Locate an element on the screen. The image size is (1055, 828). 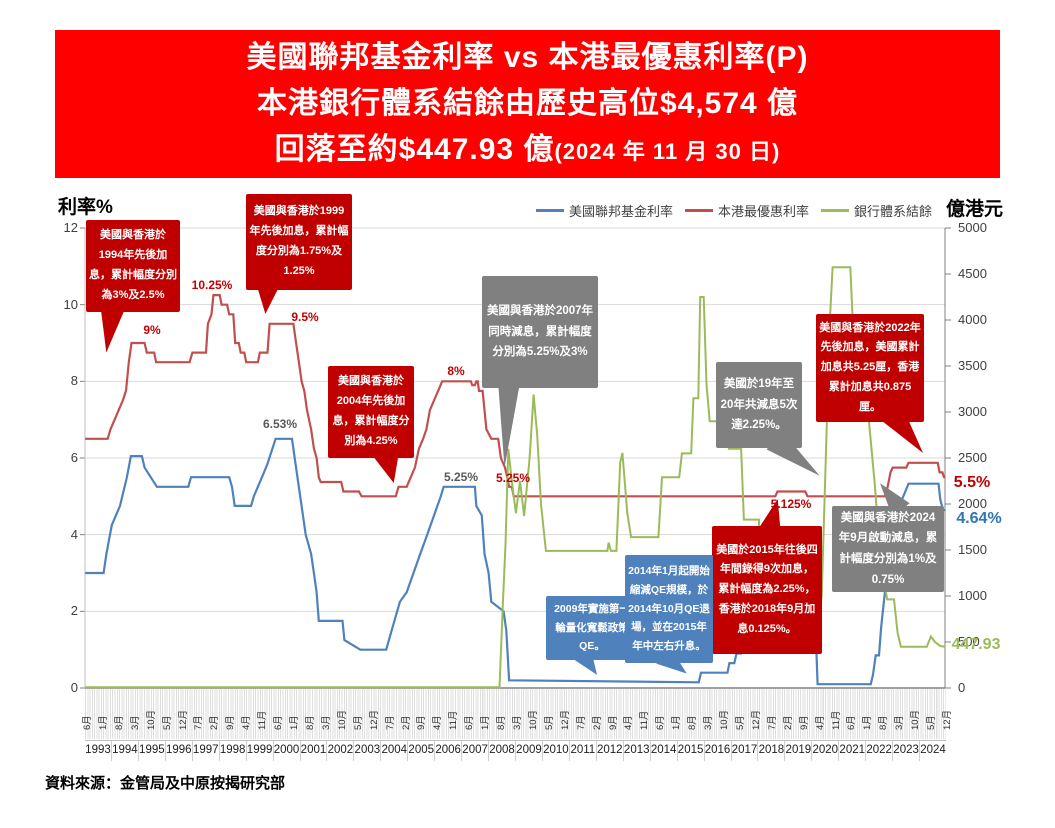
x-year-label: 1999 is located at coordinates (259, 751).